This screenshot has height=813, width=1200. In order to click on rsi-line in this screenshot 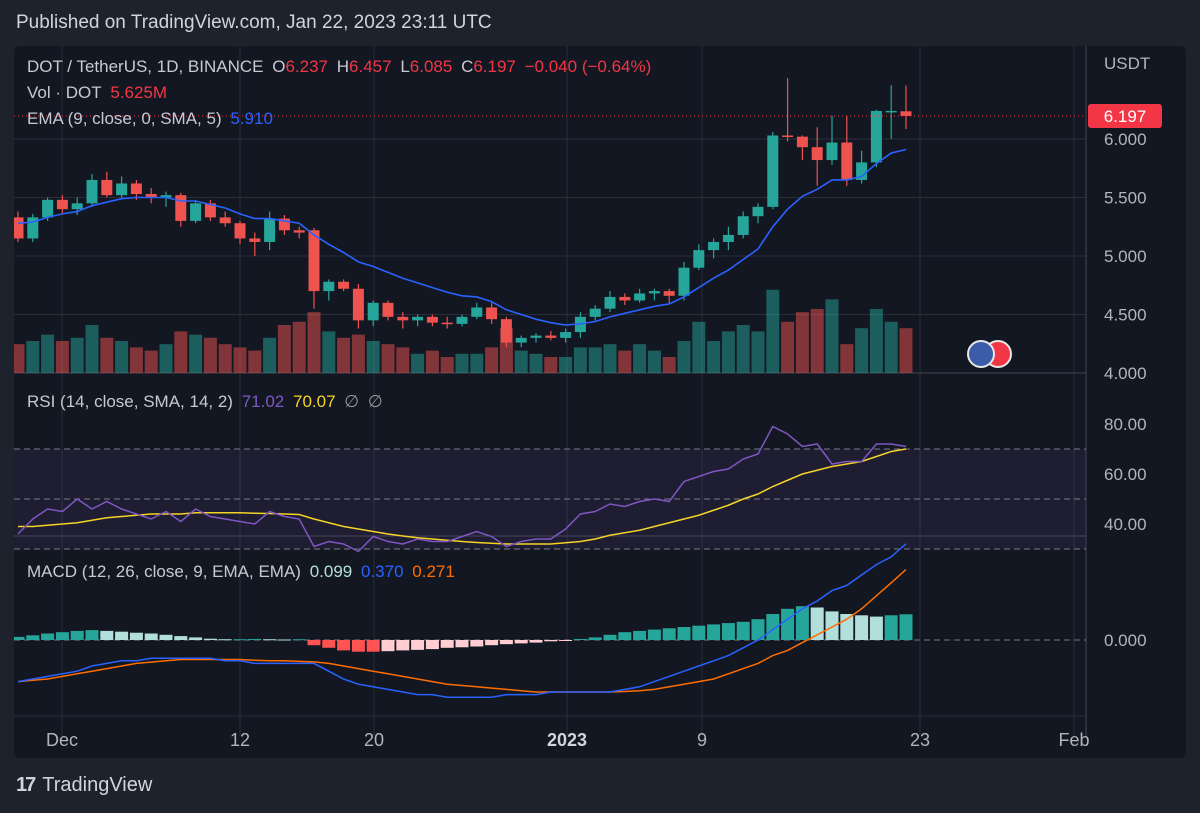, I will do `click(462, 489)`.